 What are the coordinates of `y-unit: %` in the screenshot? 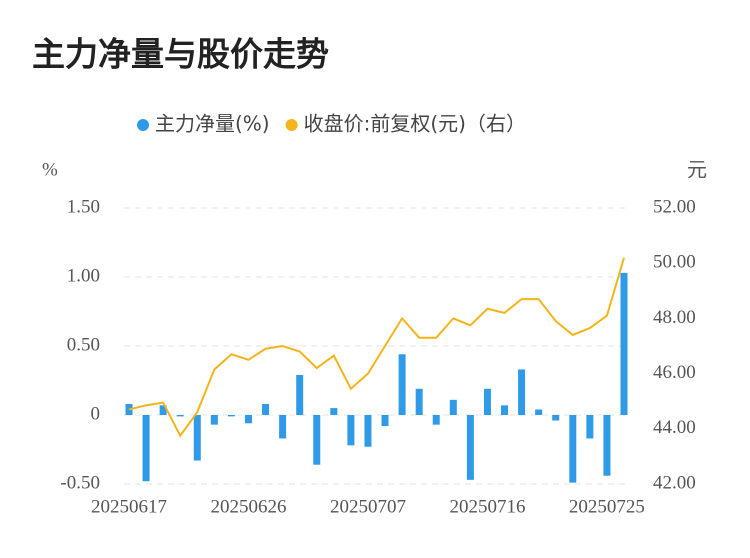 It's located at (50, 169).